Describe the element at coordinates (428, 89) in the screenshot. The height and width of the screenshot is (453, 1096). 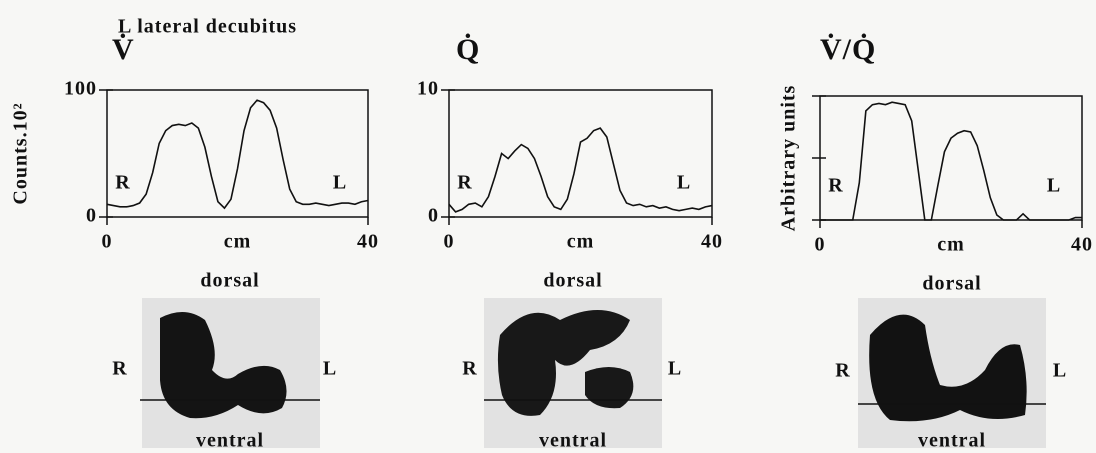
I see `y-tick-label: 10` at that location.